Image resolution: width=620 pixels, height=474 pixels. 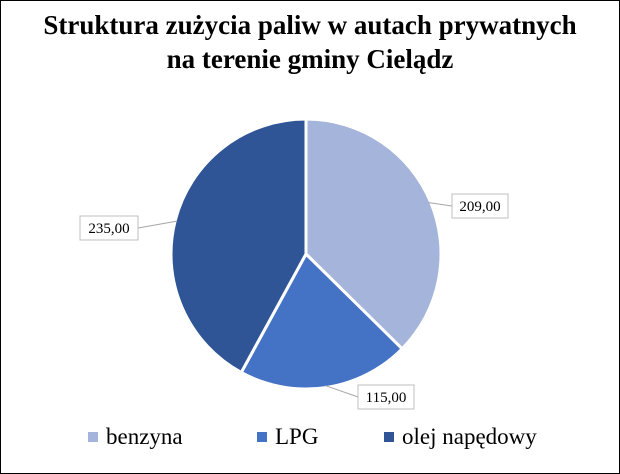 I want to click on legend: benzyna LPG olej napędowy, so click(x=310, y=438).